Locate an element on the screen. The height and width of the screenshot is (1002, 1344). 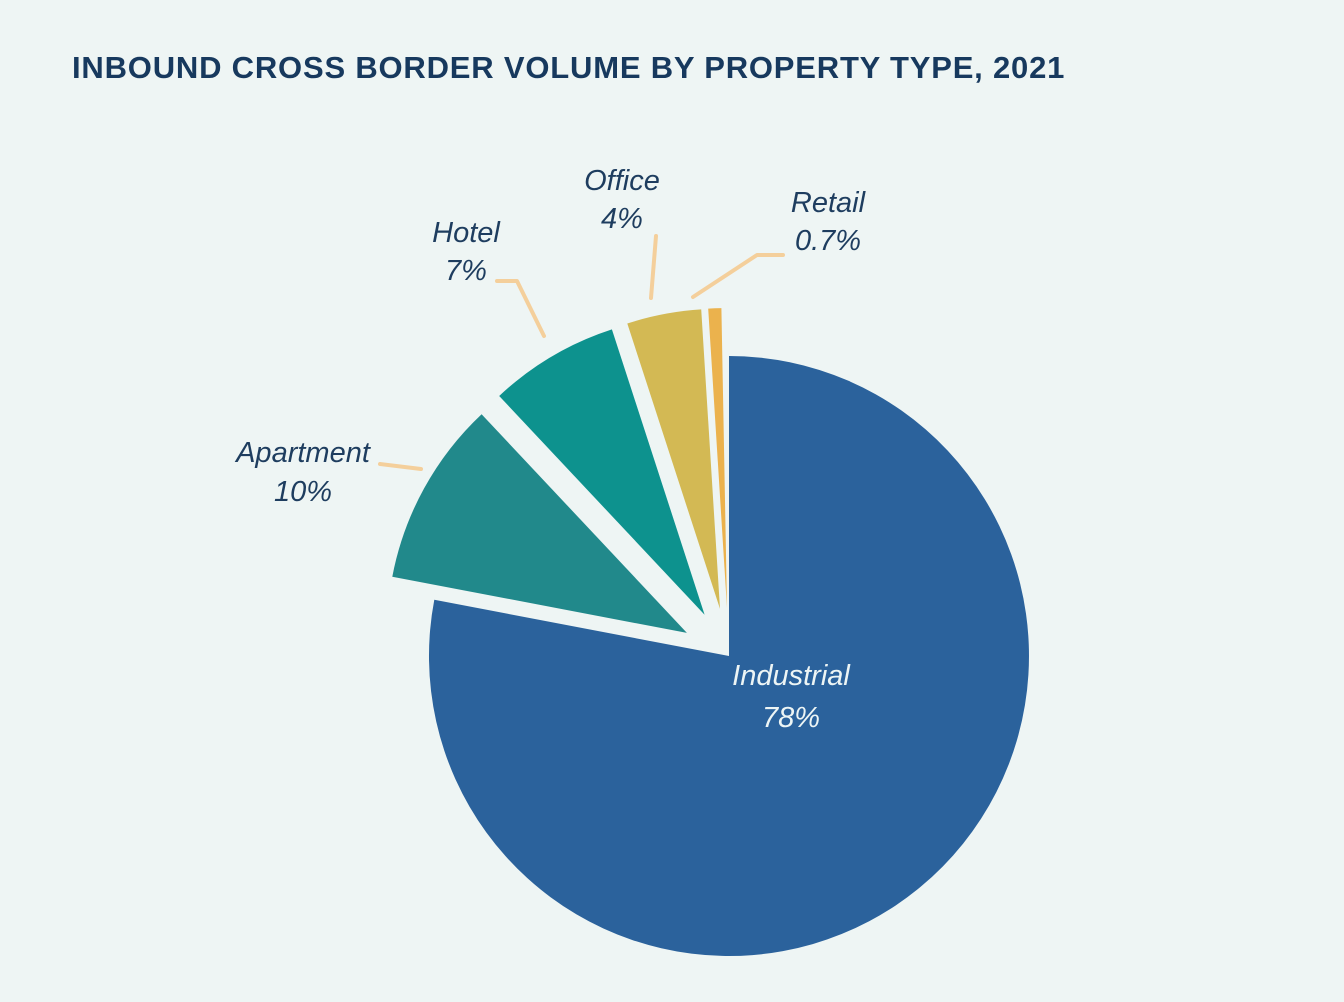
slice-label-office-value: 4% is located at coordinates (622, 219).